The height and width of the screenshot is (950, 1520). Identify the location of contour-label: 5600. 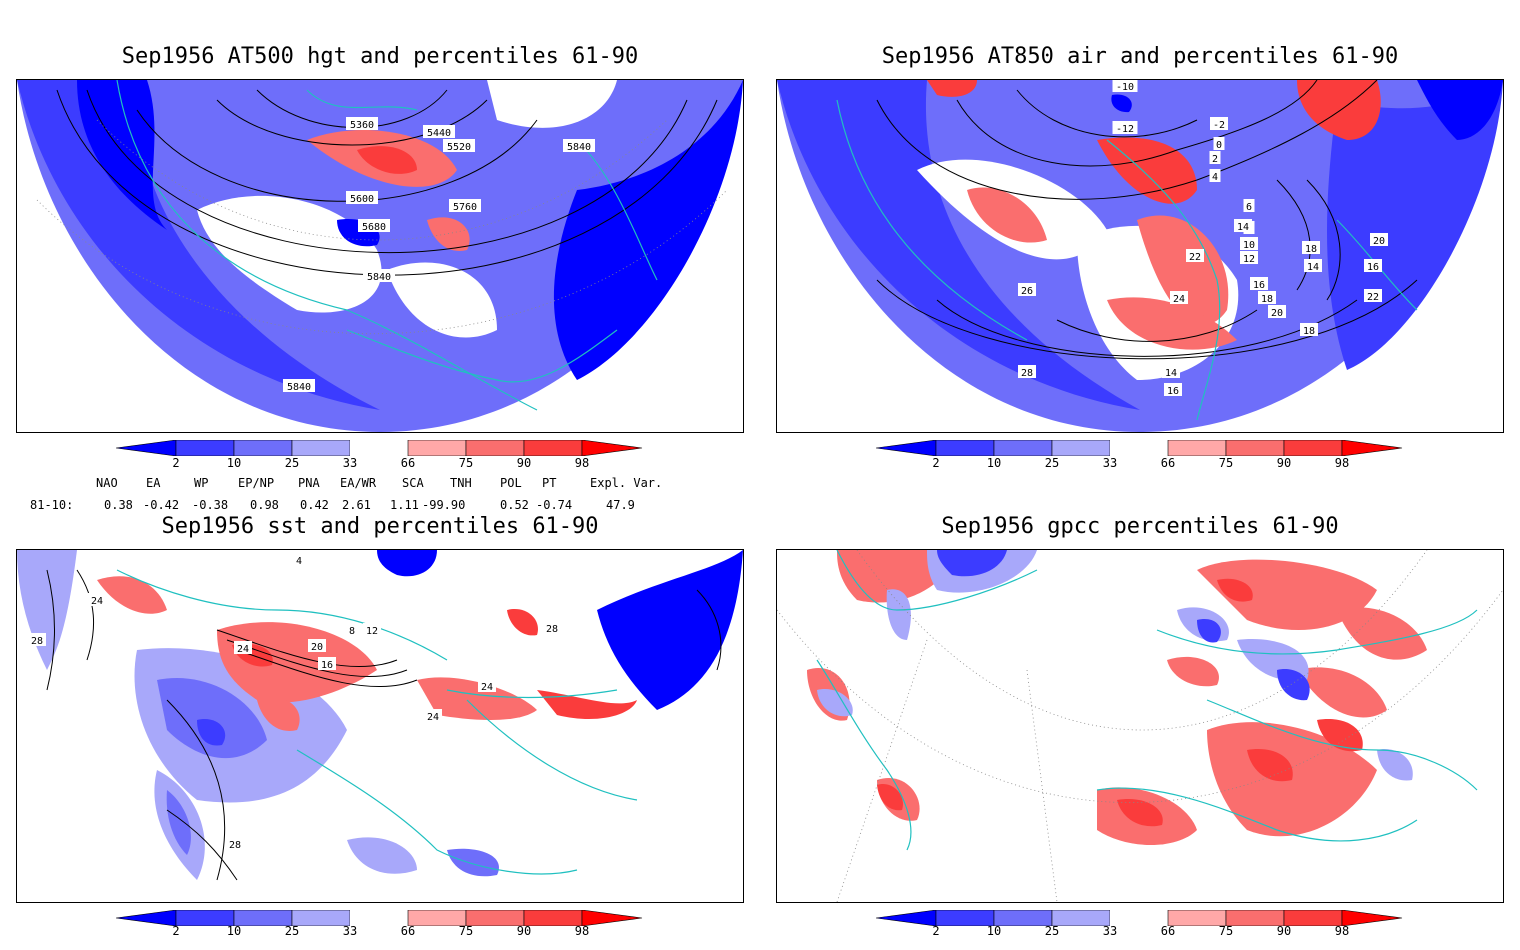
(362, 198).